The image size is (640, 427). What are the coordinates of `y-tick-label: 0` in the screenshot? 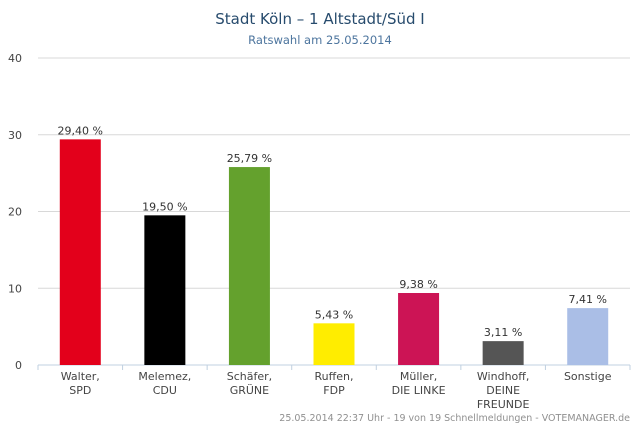 It's located at (18, 365).